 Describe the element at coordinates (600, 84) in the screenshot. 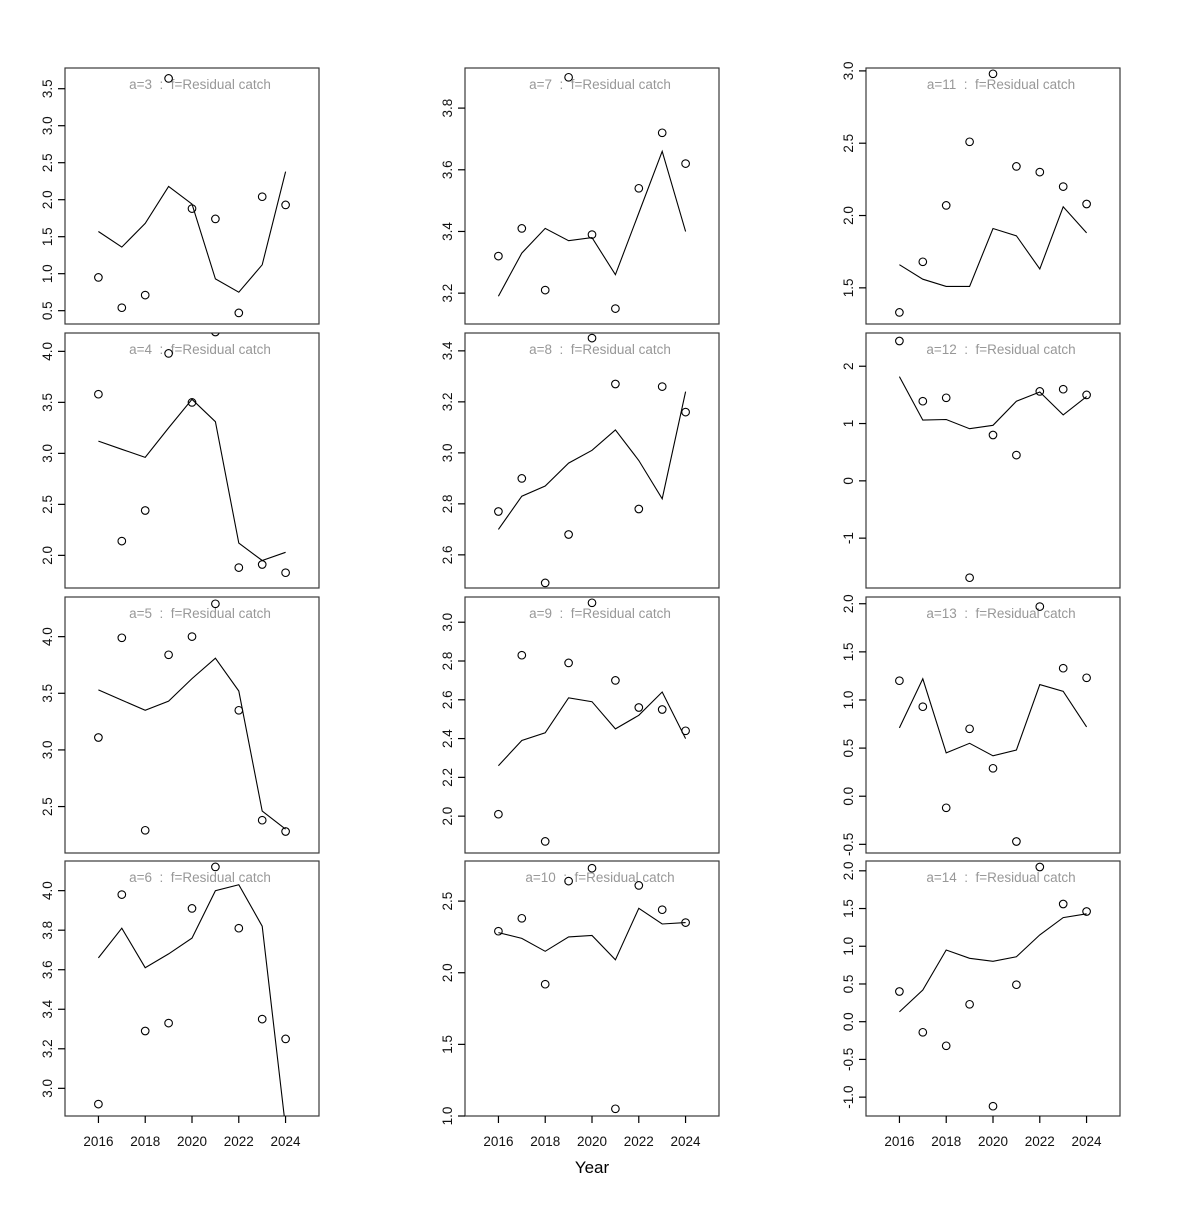

I see `panel-title-a7: a=7 : f=Residual catch` at that location.